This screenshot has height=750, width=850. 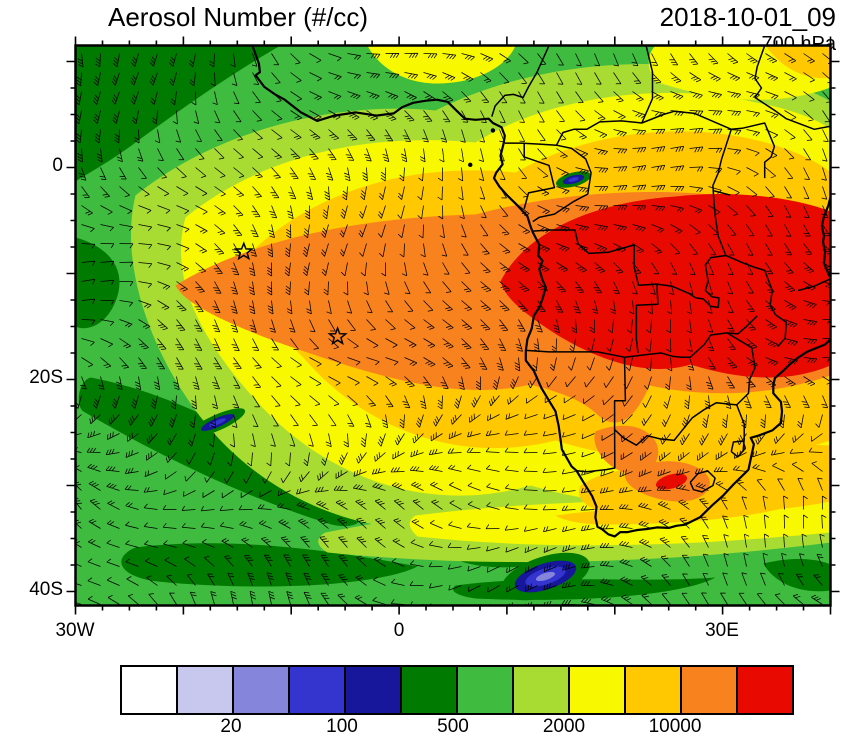 What do you see at coordinates (57, 165) in the screenshot?
I see `y-tick-label-0: 0` at bounding box center [57, 165].